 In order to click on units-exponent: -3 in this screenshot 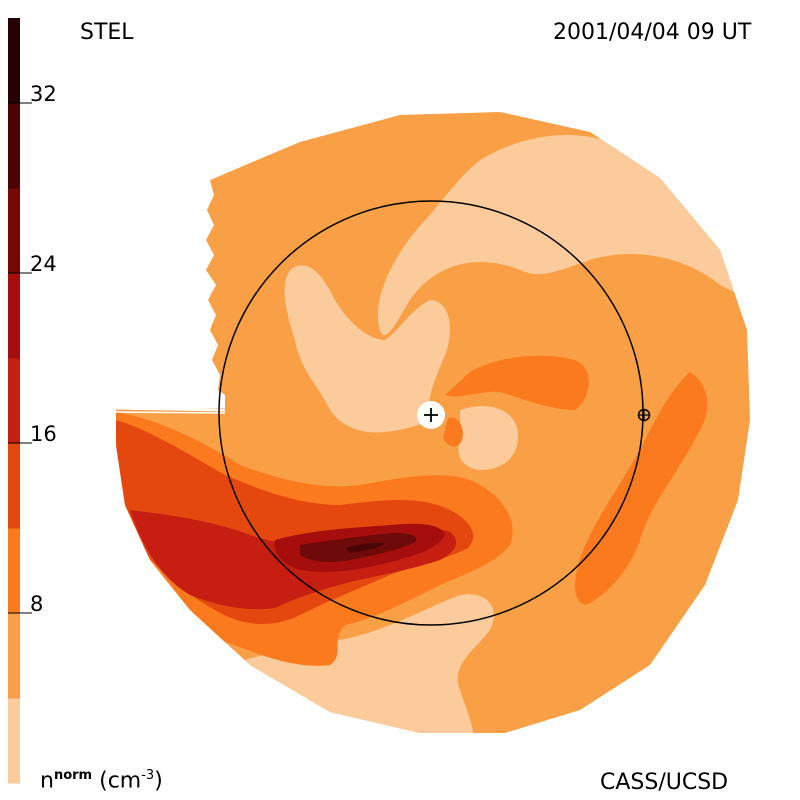, I will do `click(148, 775)`.